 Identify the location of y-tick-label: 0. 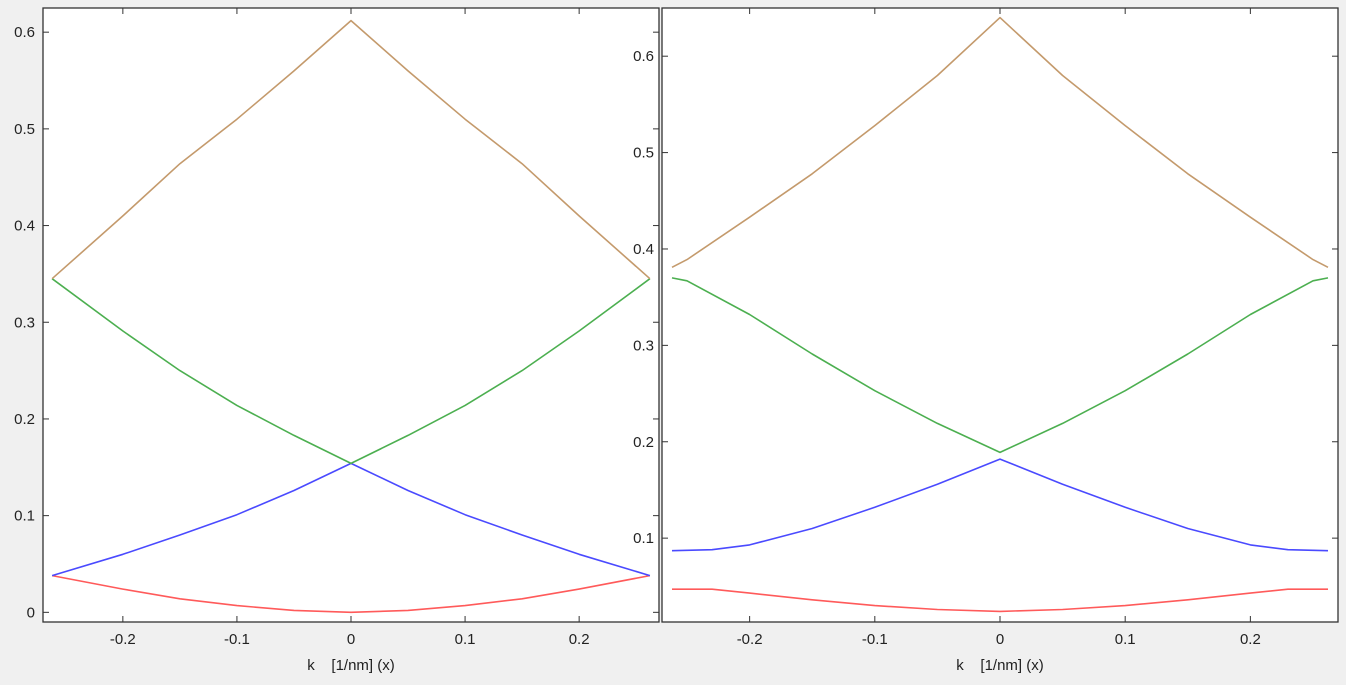
(31, 612).